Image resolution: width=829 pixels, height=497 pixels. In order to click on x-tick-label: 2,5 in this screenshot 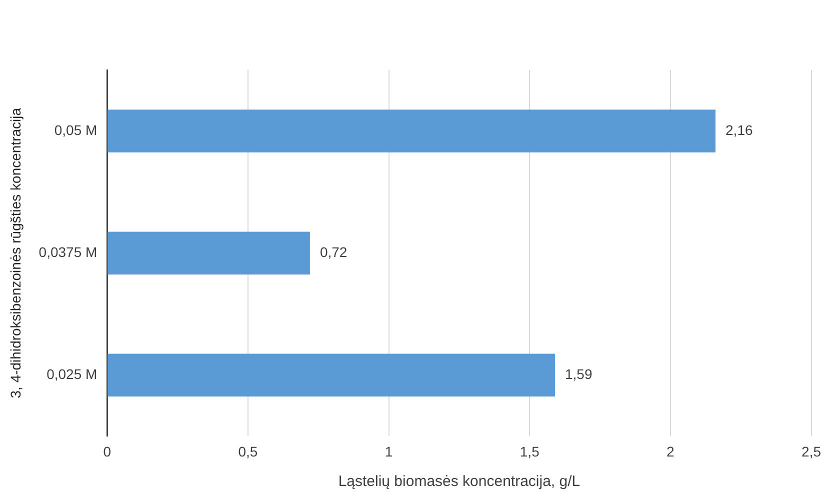, I will do `click(812, 451)`.